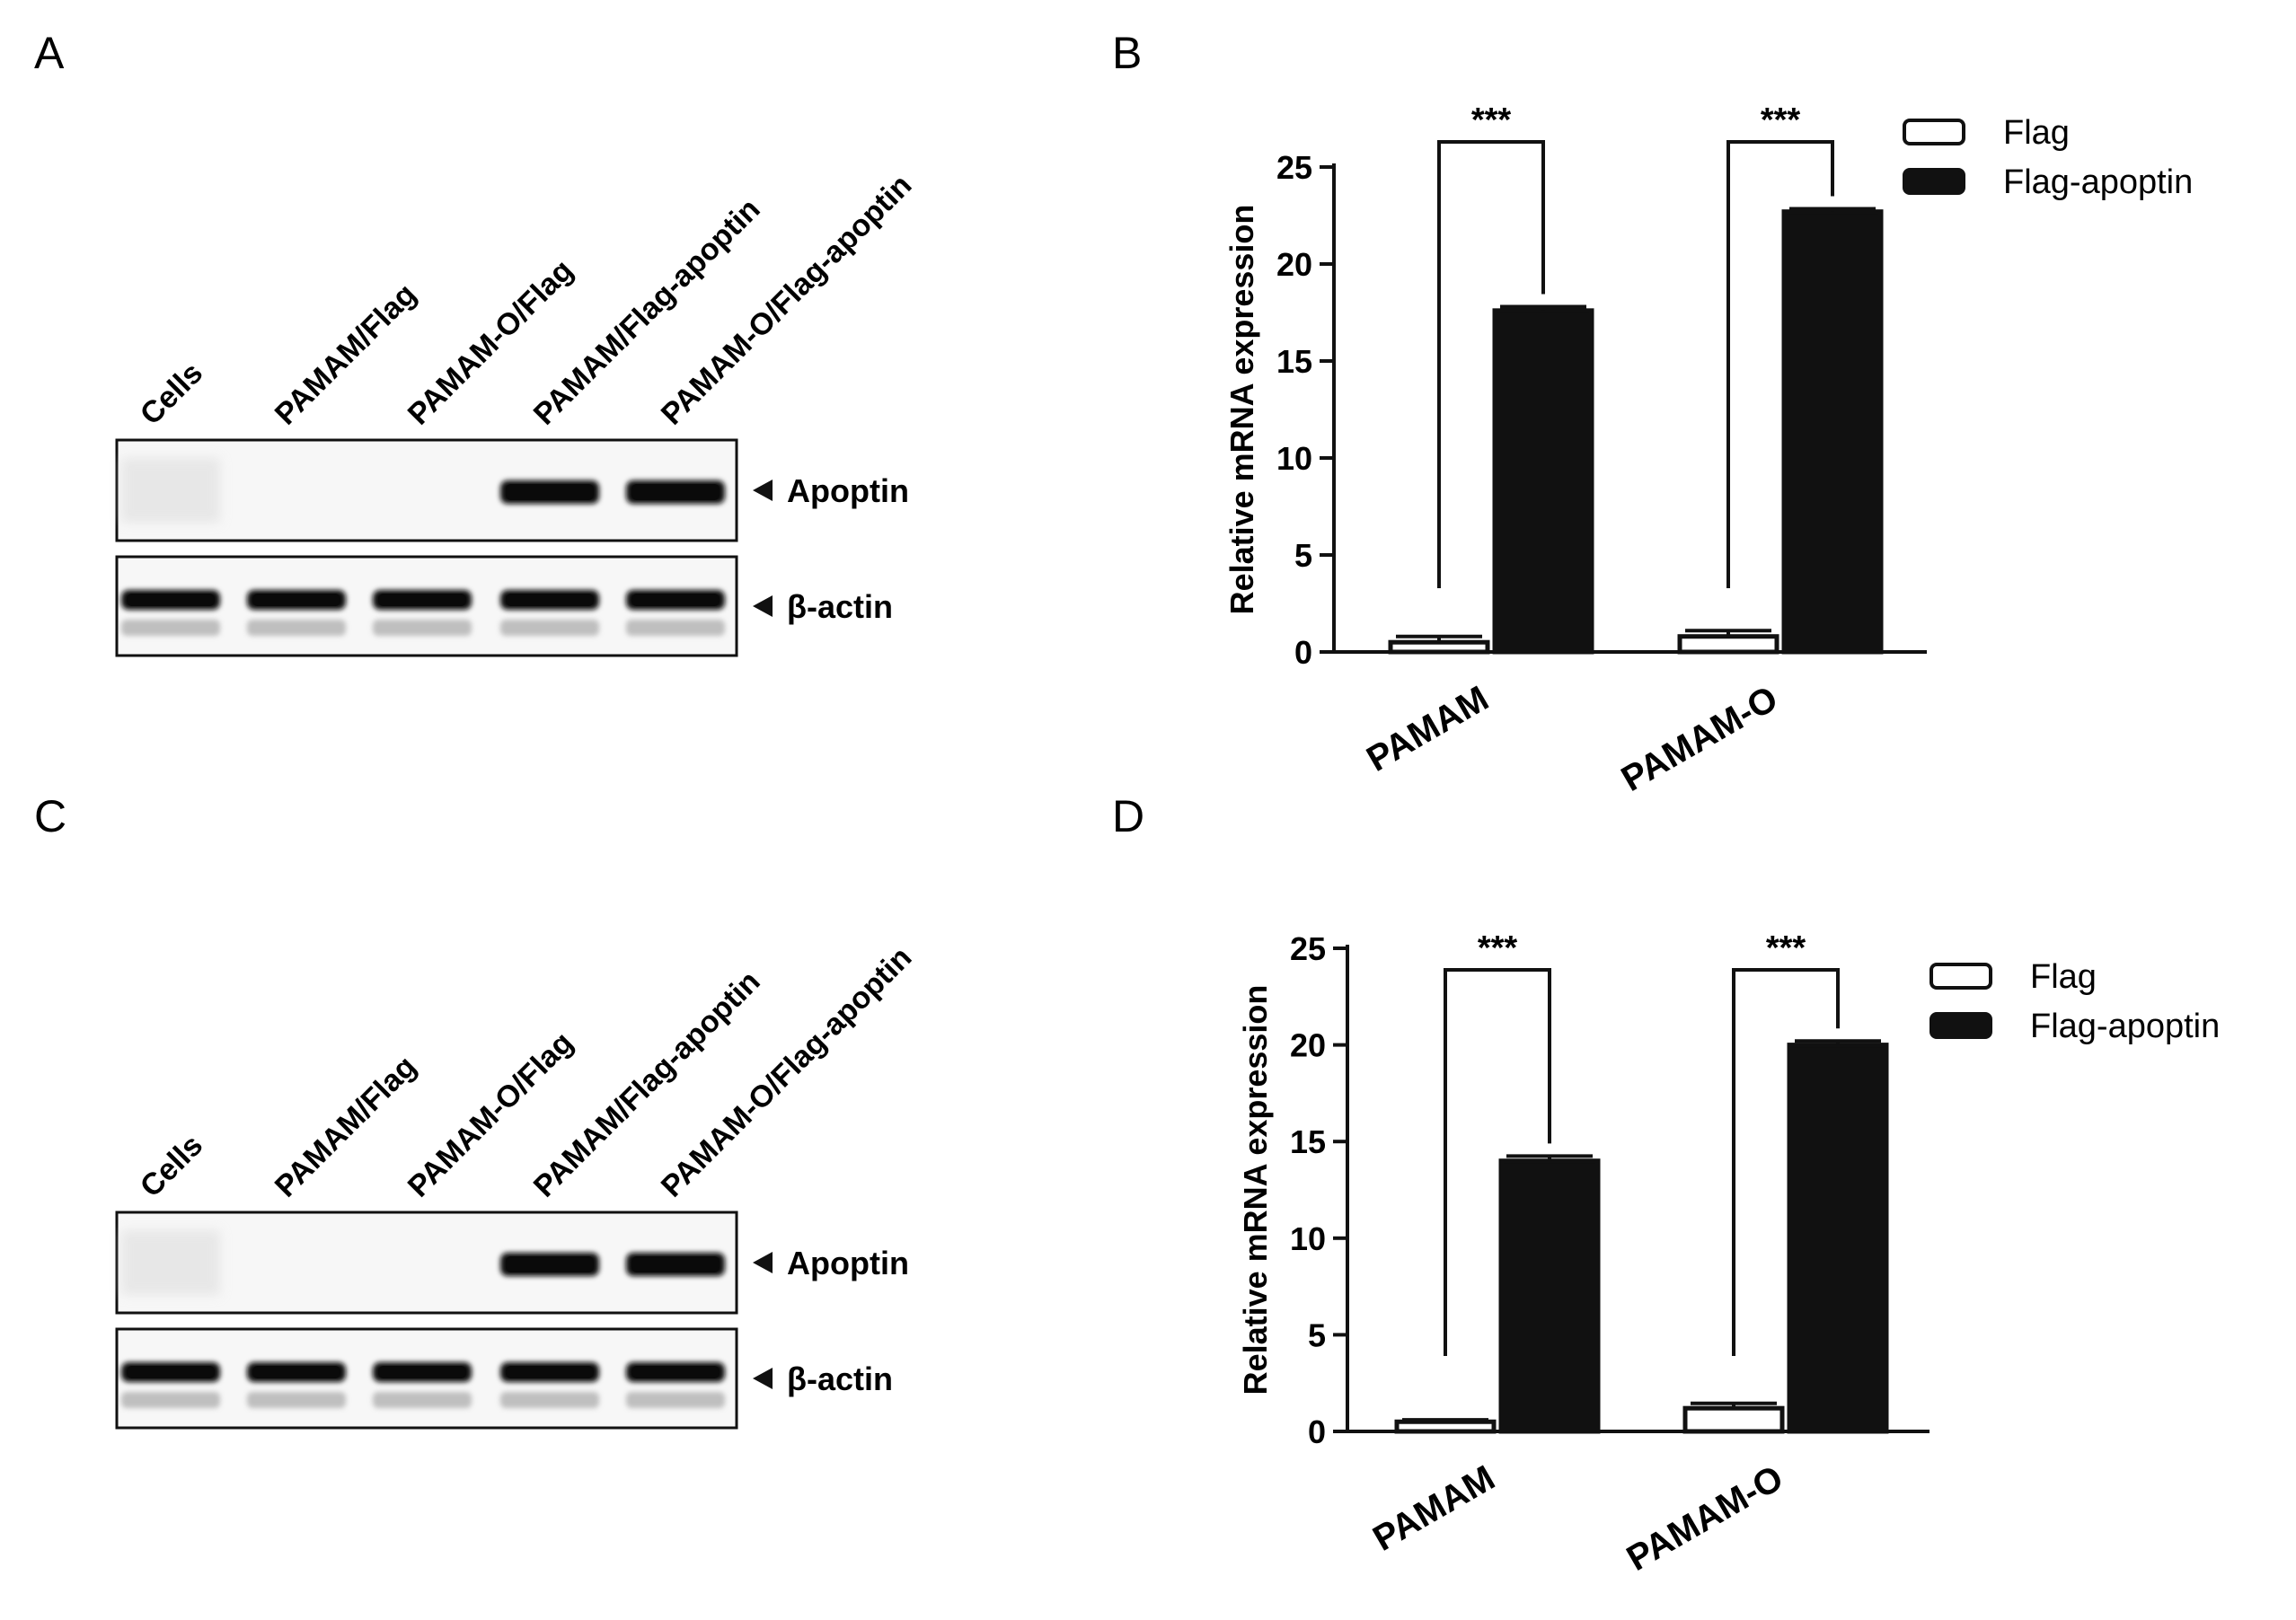  I want to click on panel-letter-d: D, so click(1128, 816).